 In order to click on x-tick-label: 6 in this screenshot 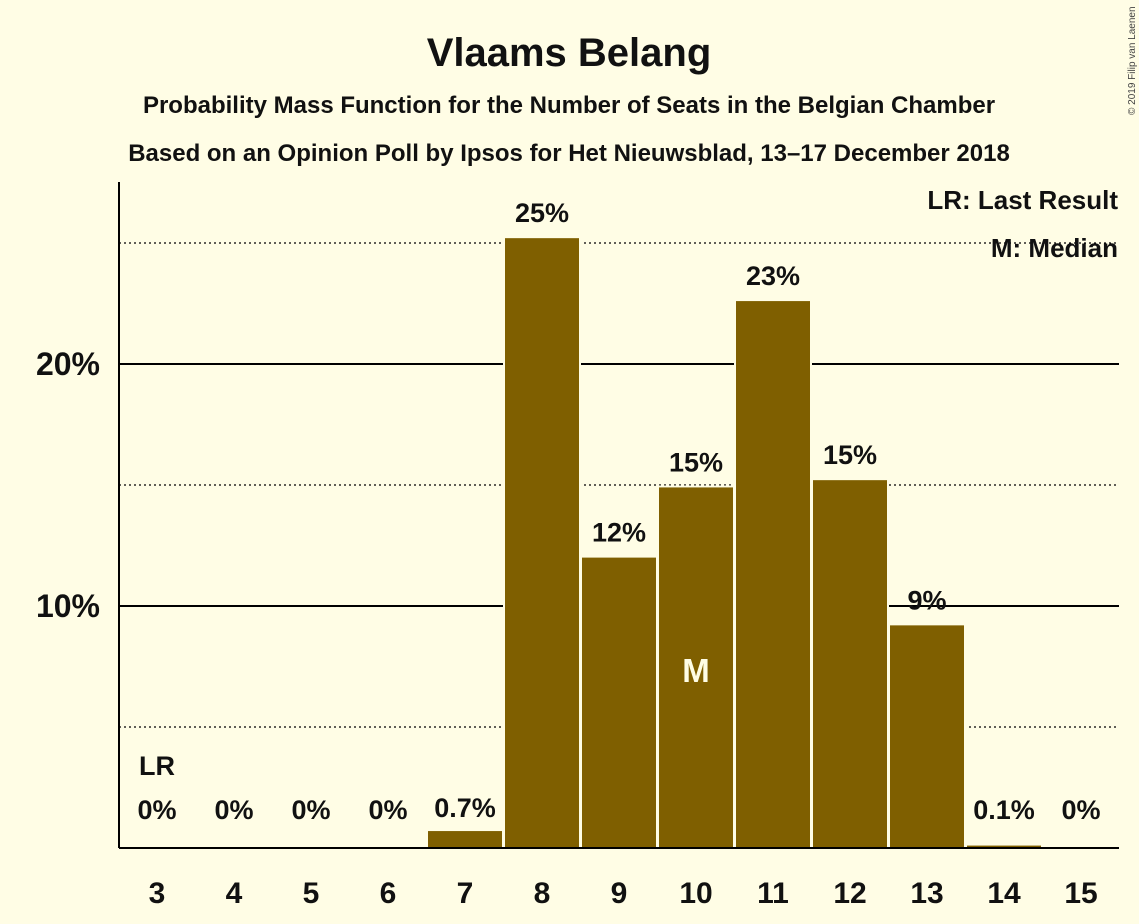, I will do `click(388, 893)`.